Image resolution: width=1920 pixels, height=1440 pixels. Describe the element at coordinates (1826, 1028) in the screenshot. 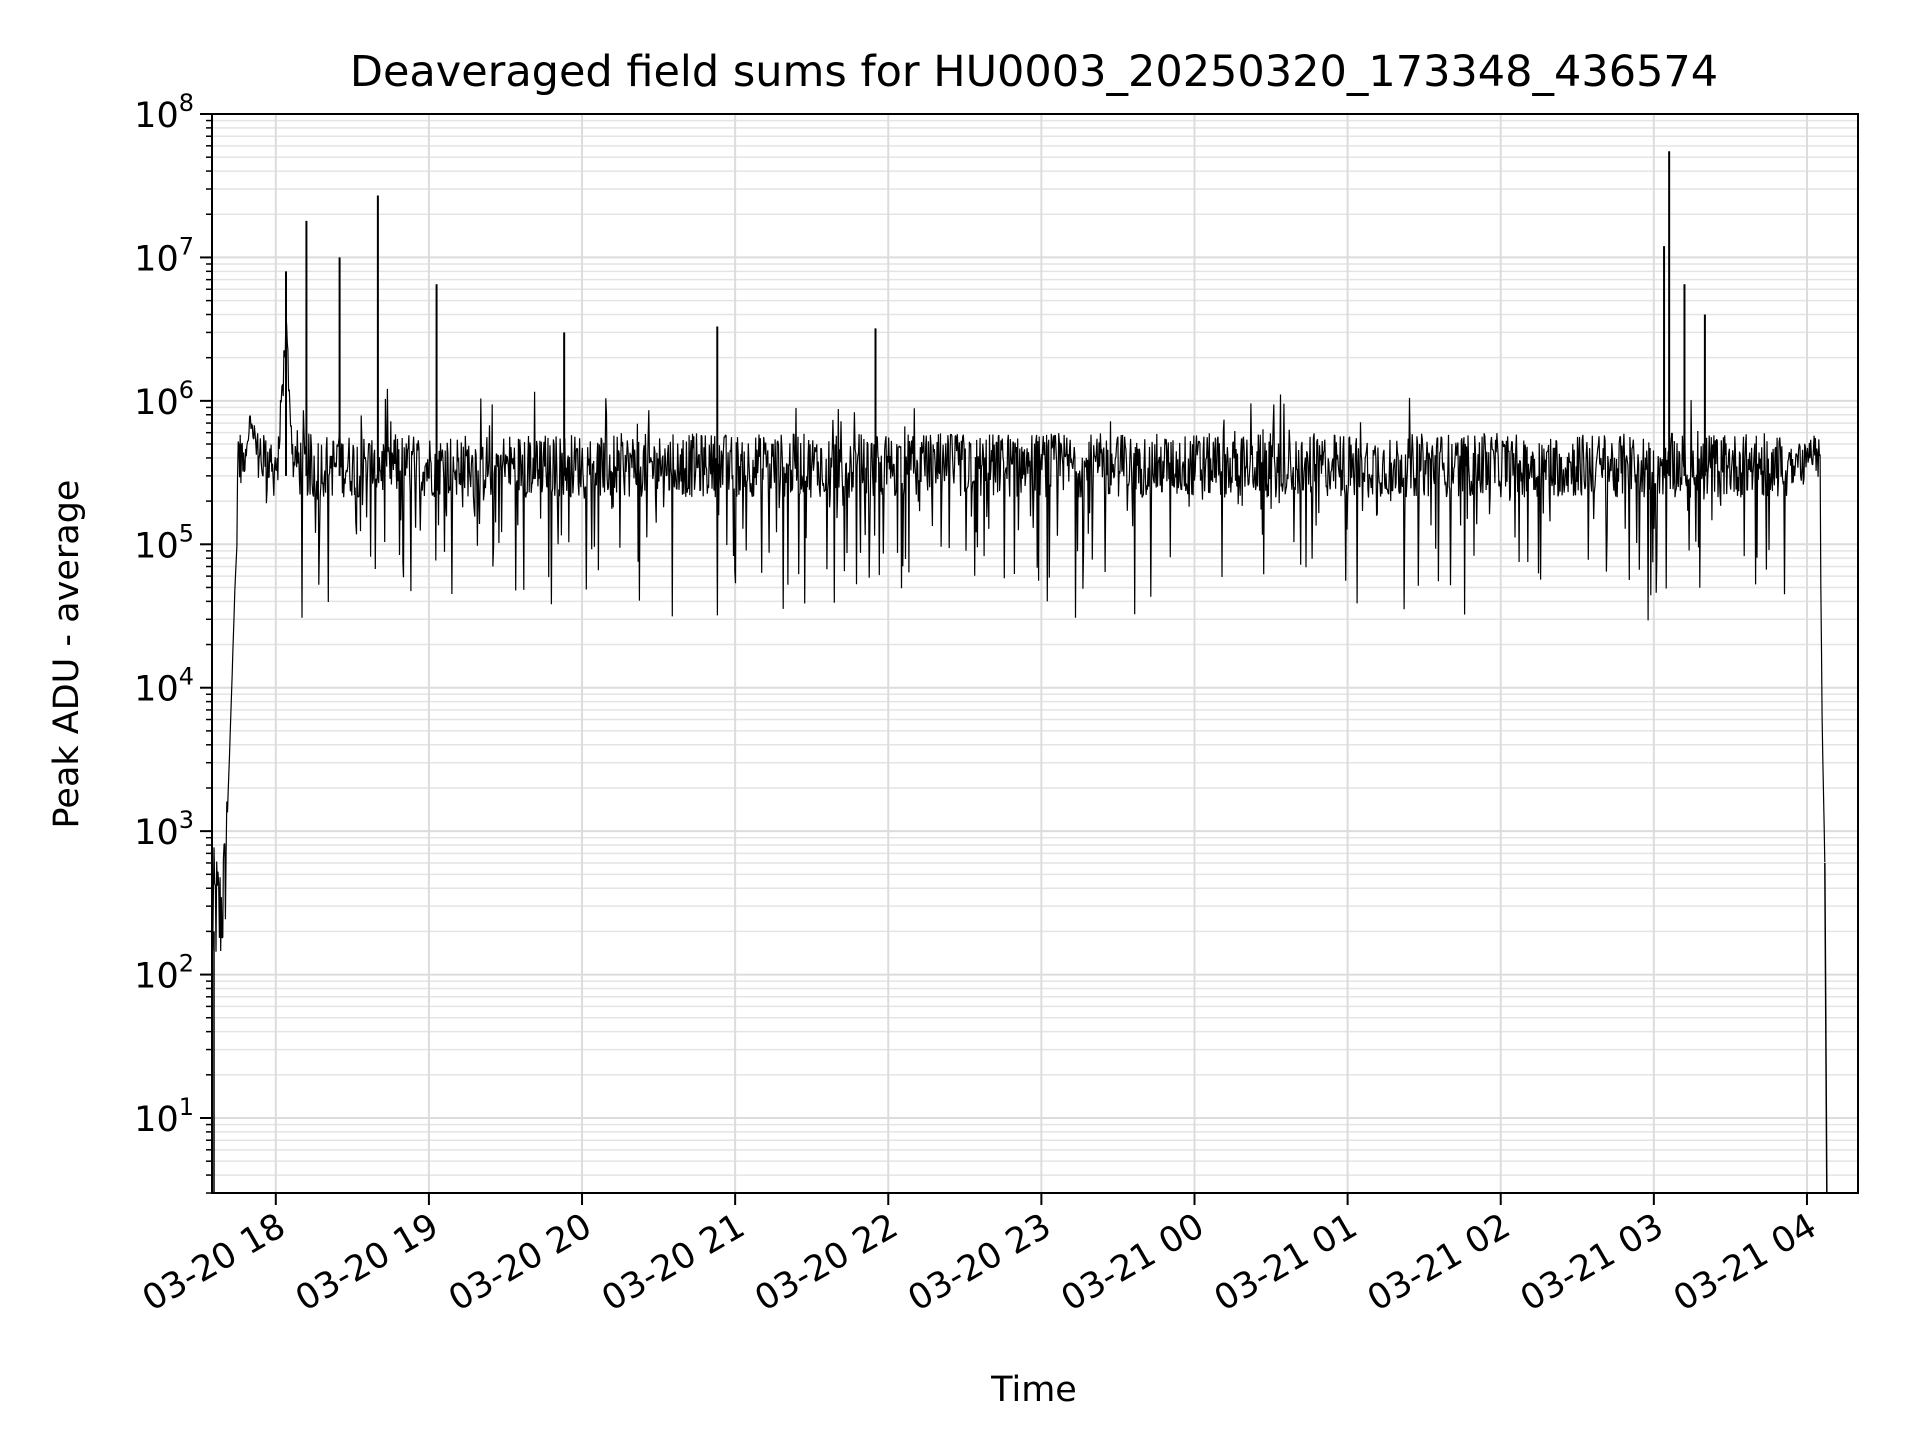

I see `series-tail` at that location.